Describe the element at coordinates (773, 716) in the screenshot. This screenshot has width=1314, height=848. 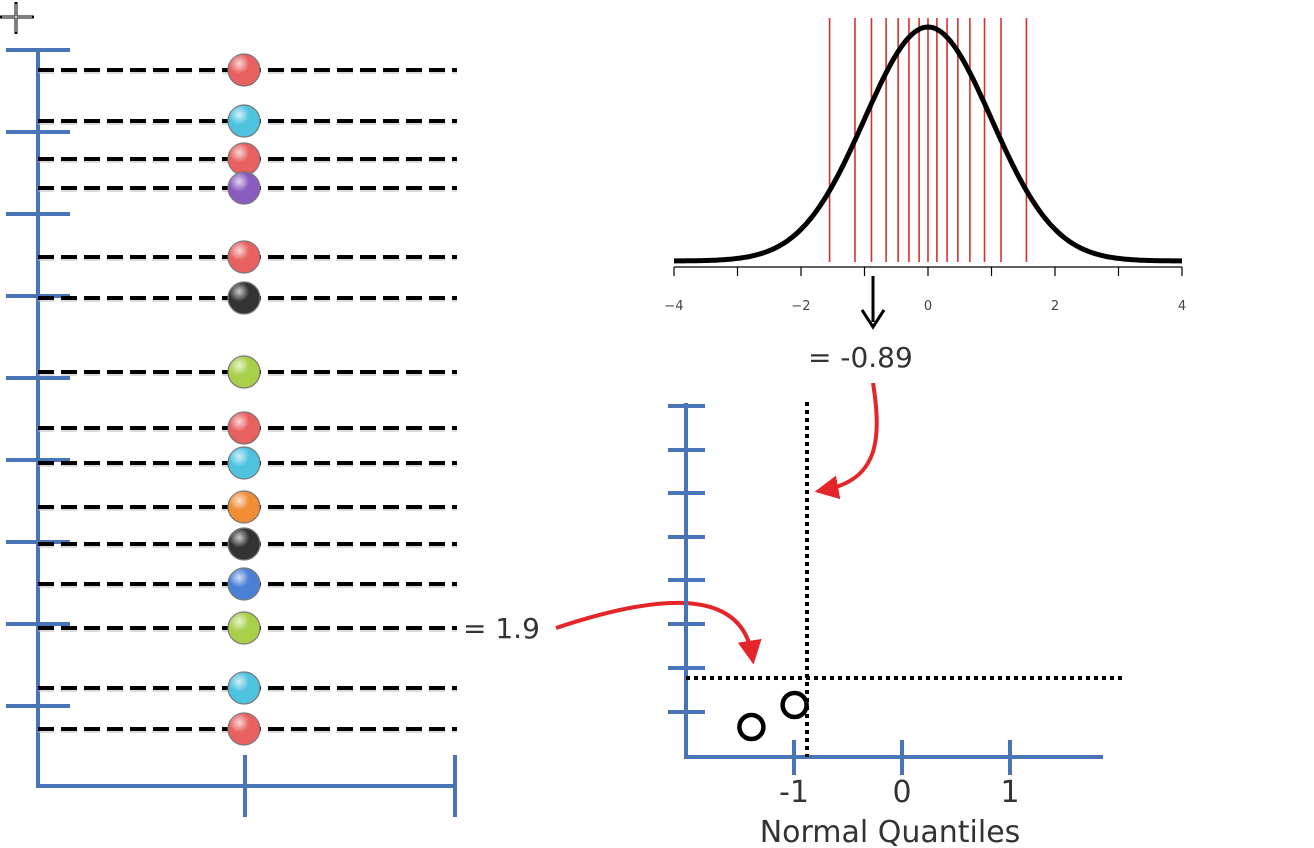
I see `qq-points` at that location.